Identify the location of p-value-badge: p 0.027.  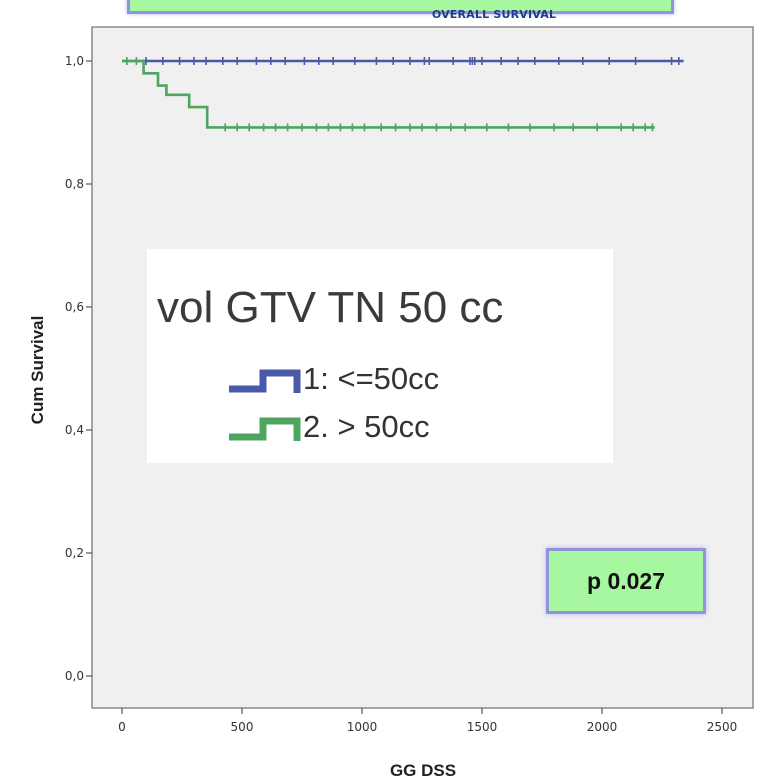
(626, 581).